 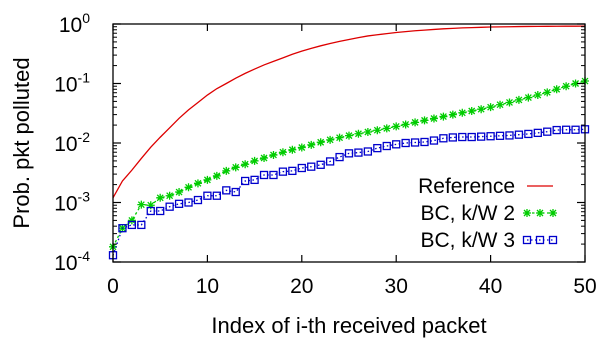 I want to click on y-tick-label: 10⁻⁴, so click(x=72, y=261).